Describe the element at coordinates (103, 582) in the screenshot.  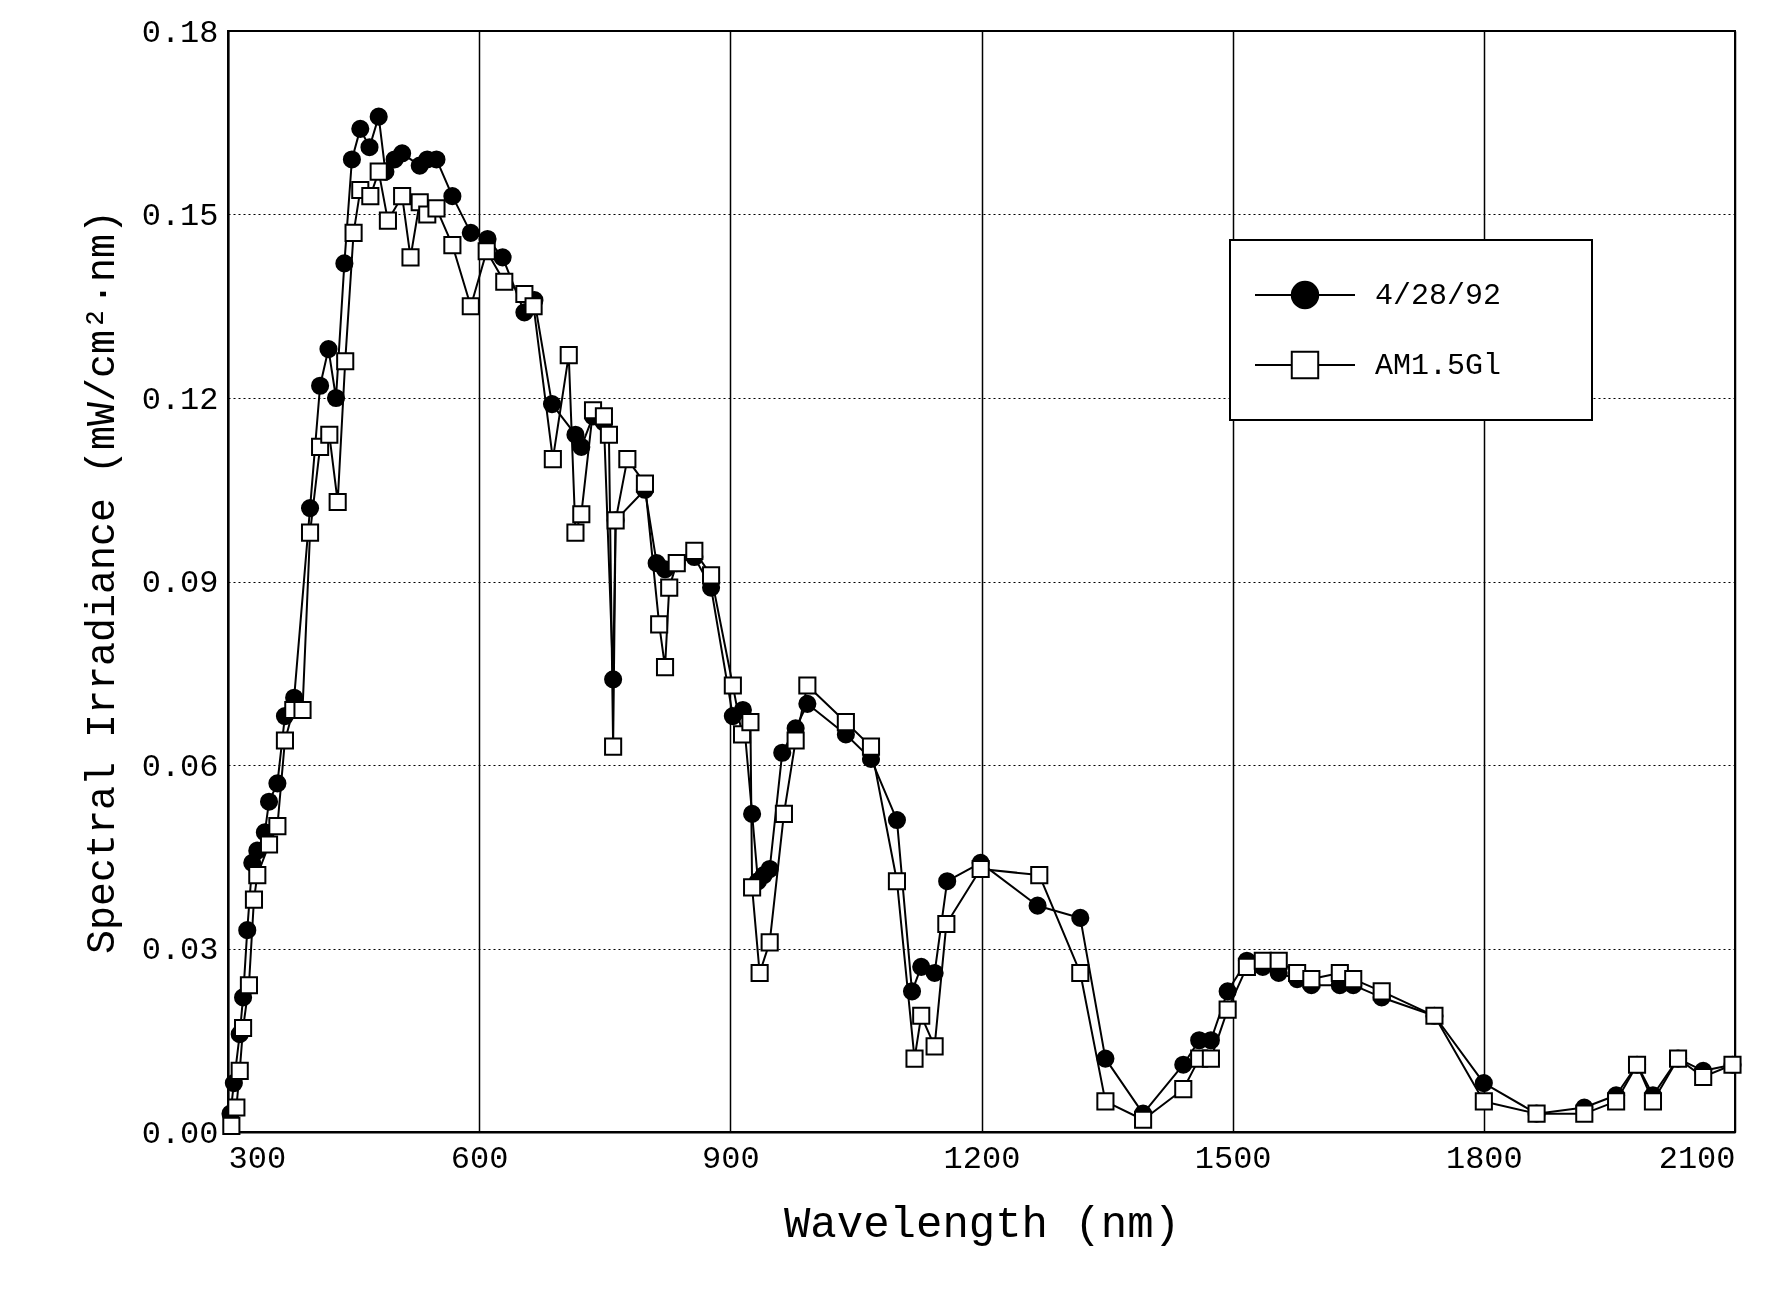
I see `y-axis-title: Spectral Irradiance (mW/cm²·nm)` at that location.